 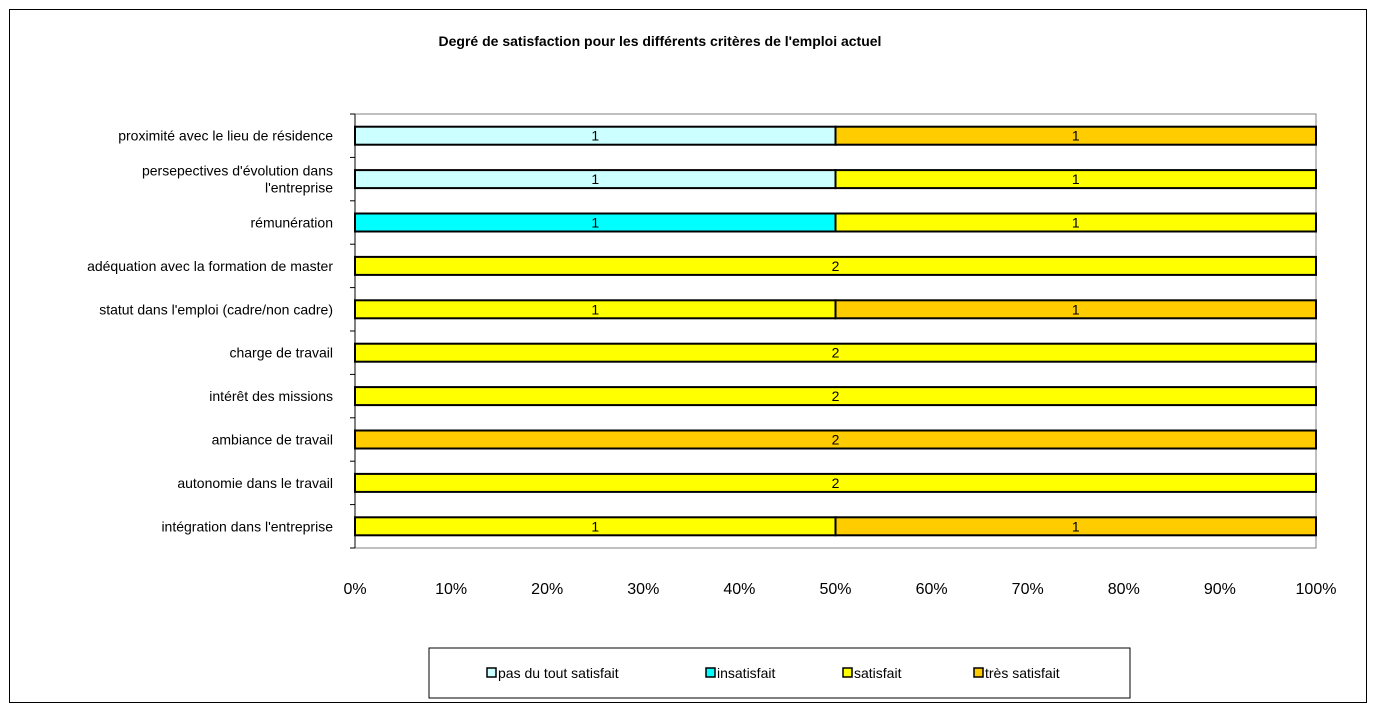 What do you see at coordinates (354, 589) in the screenshot?
I see `x-tick-label: 0%` at bounding box center [354, 589].